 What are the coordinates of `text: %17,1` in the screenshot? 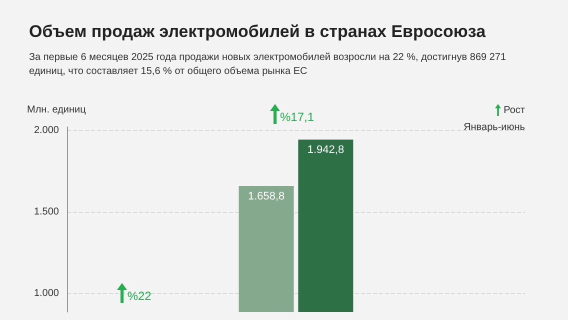 It's located at (297, 117).